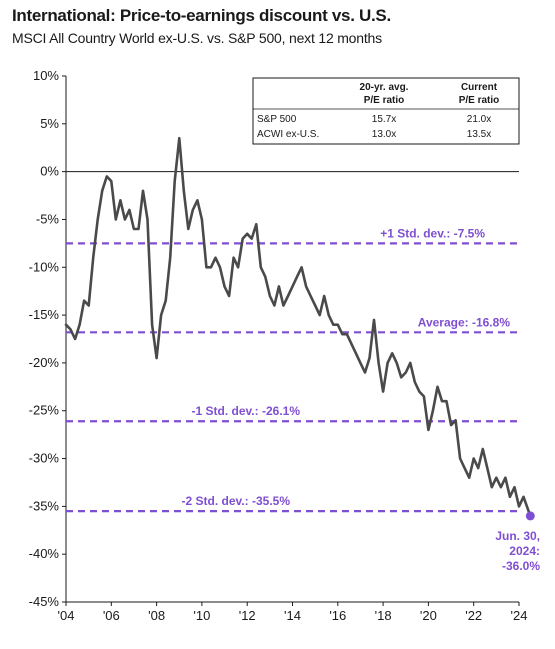 Image resolution: width=555 pixels, height=649 pixels. What do you see at coordinates (44, 553) in the screenshot?
I see `y-tick-label: -40%` at bounding box center [44, 553].